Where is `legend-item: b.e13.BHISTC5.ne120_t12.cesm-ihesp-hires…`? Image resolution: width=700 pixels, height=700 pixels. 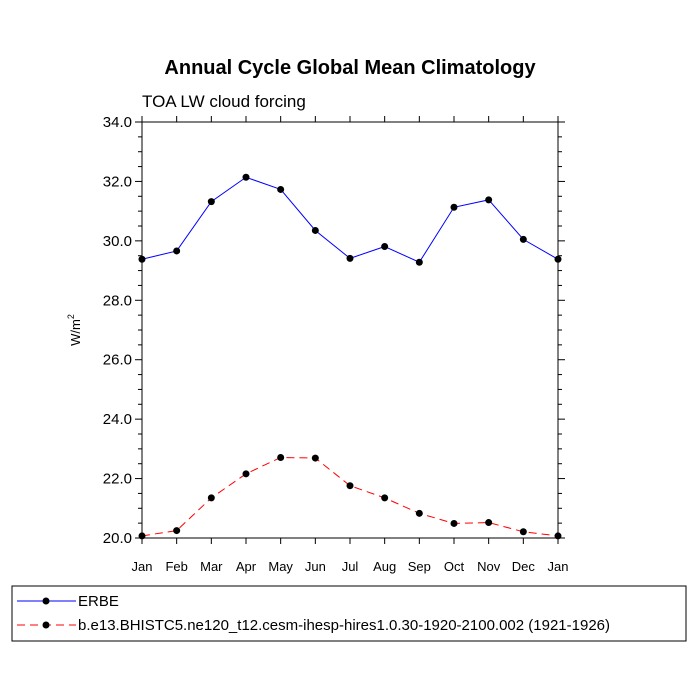 legend-item: b.e13.BHISTC5.ne120_t12.cesm-ihesp-hires… is located at coordinates (313, 625).